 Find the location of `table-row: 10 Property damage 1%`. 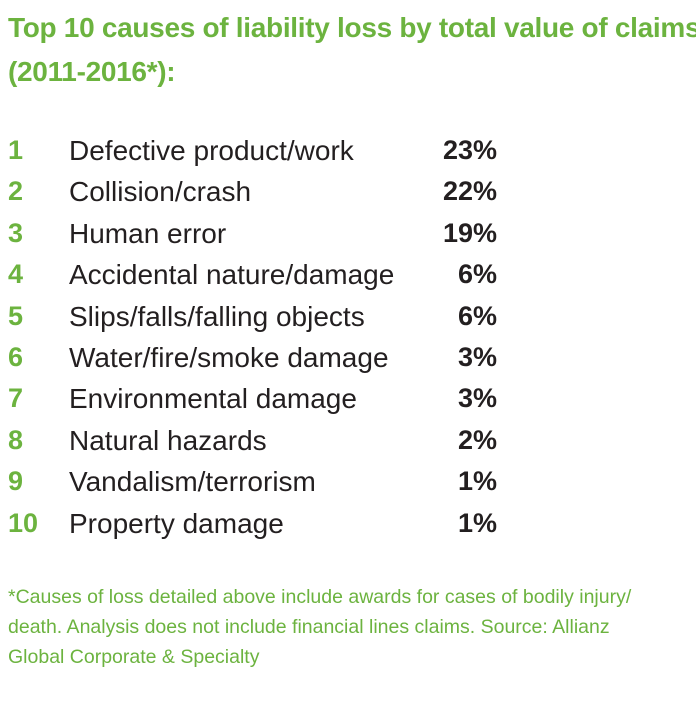

table-row: 10 Property damage 1% is located at coordinates (348, 524).